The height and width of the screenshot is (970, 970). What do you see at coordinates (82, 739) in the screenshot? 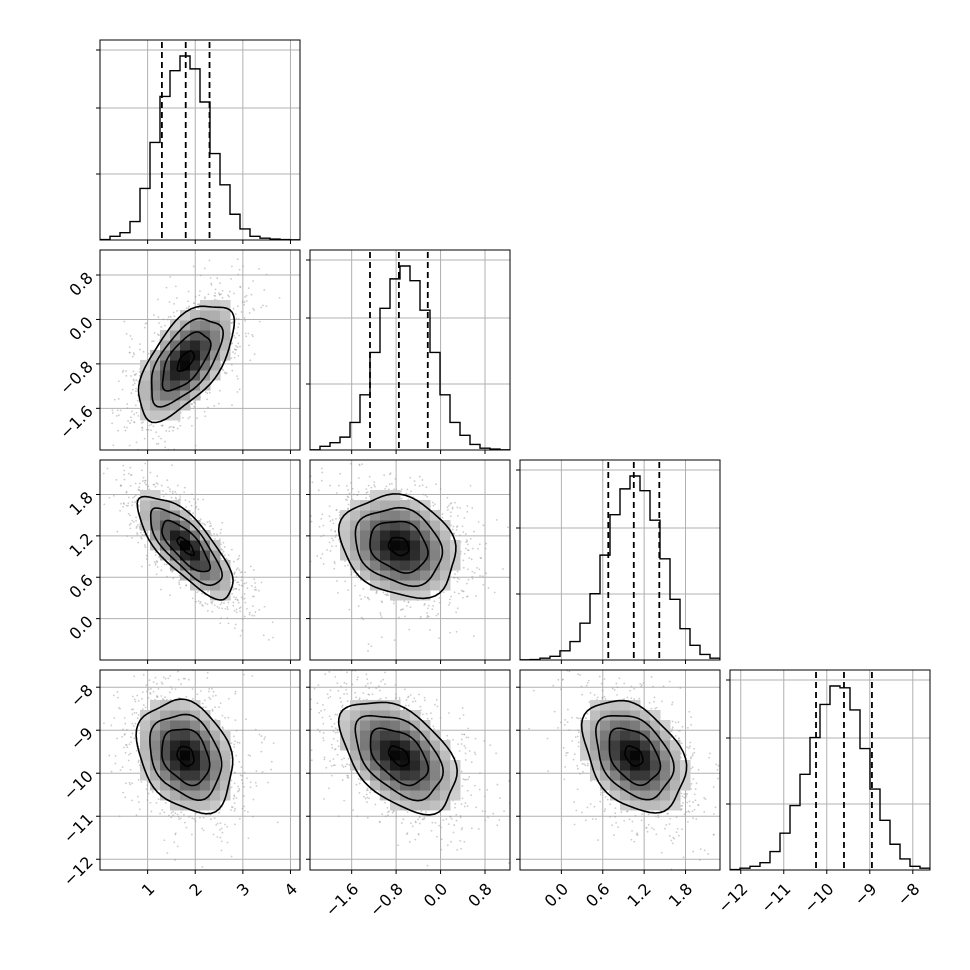
I see `y-tick-label: −9` at bounding box center [82, 739].